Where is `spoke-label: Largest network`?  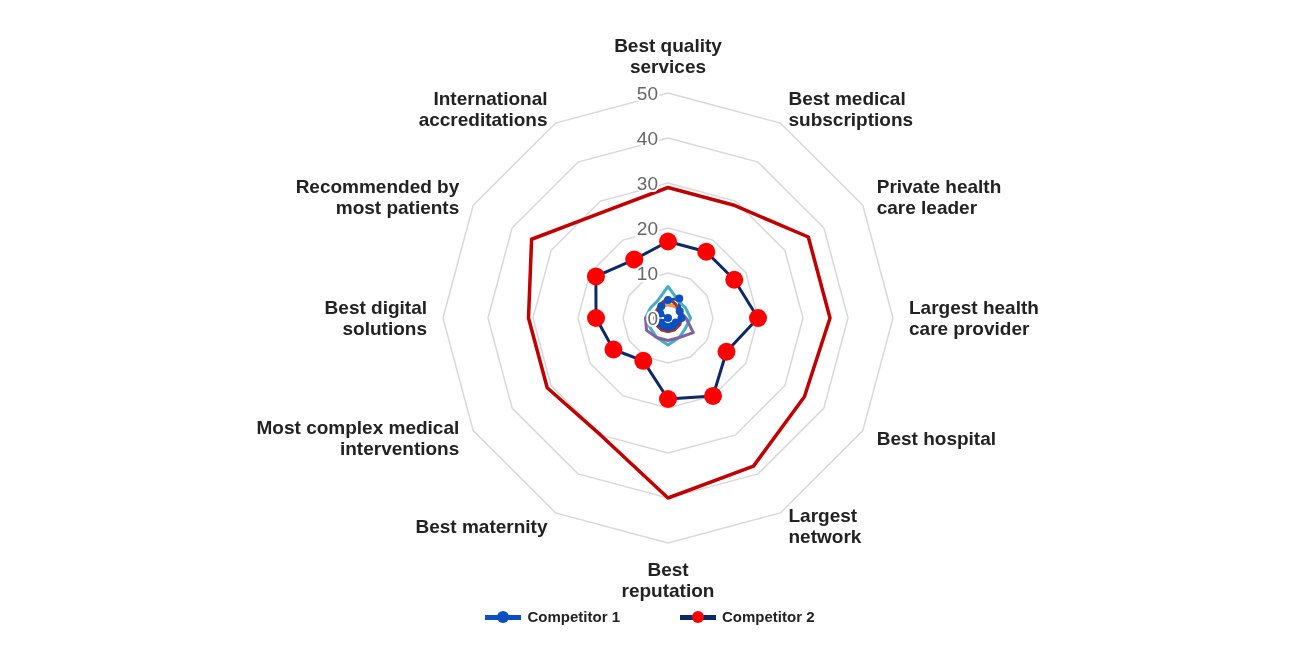
spoke-label: Largest network is located at coordinates (825, 526).